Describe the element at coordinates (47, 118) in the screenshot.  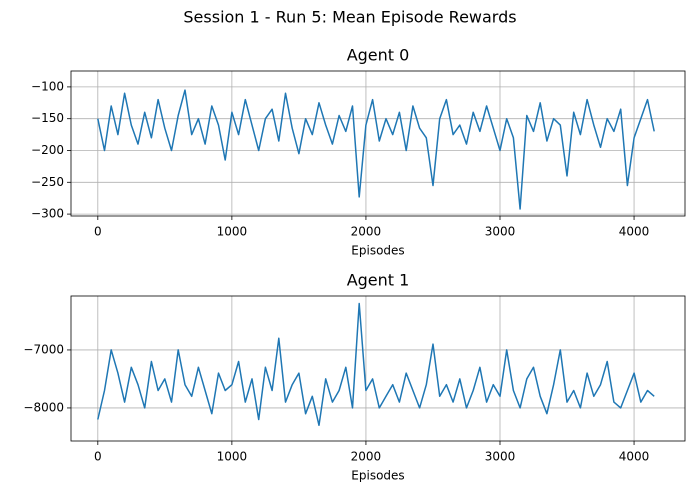
I see `y-tick-label: −150` at that location.